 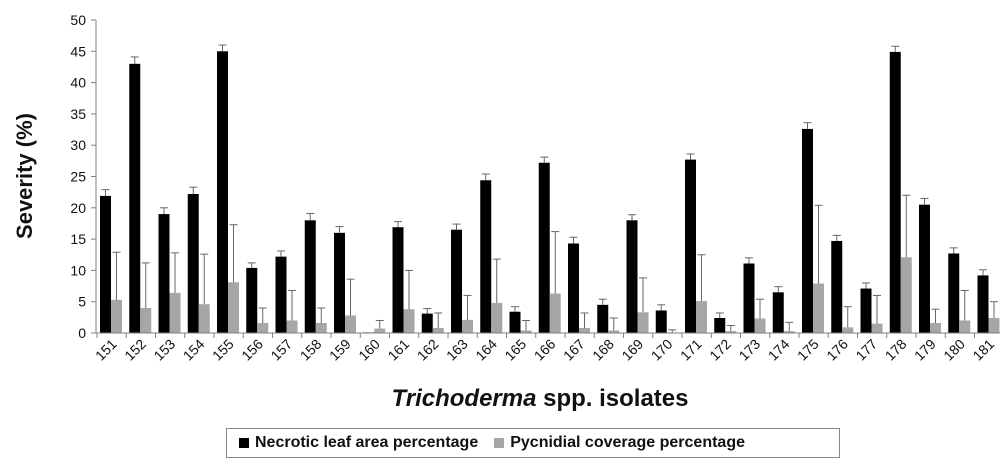 I want to click on legend-swatch-necrotic, so click(x=244, y=443).